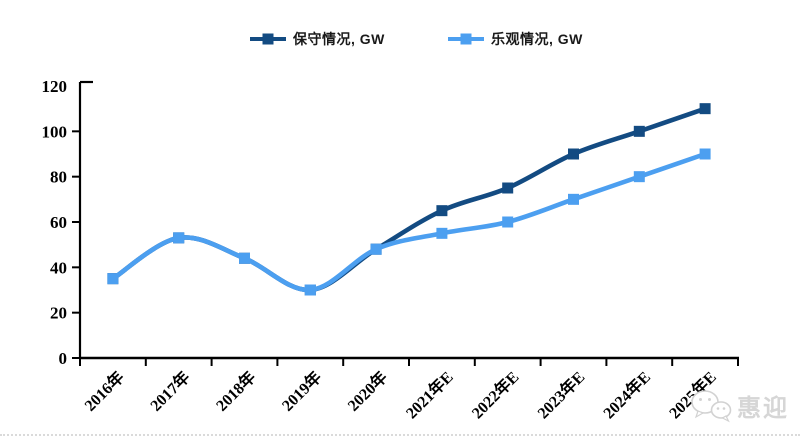 The image size is (800, 437). I want to click on bottom-divider, so click(400, 435).